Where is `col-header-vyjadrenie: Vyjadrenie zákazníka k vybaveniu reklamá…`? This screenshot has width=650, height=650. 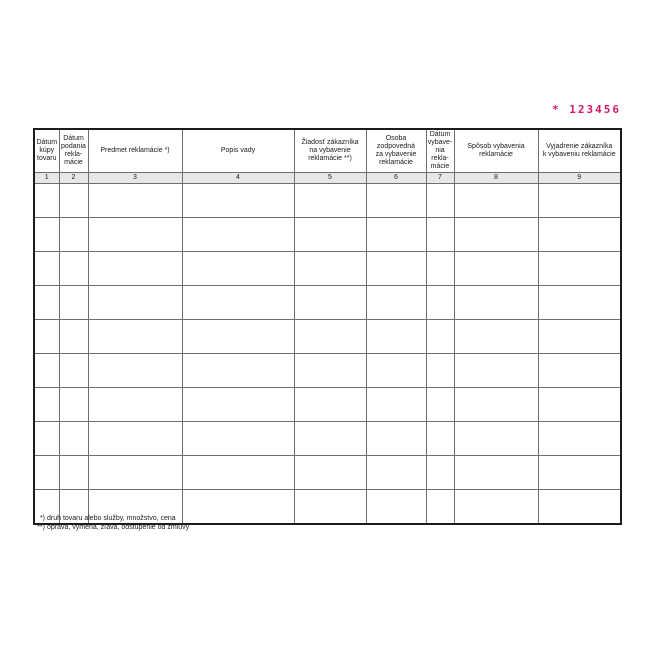
col-header-vyjadrenie: Vyjadrenie zákazníka k vybaveniu reklamá… is located at coordinates (579, 150).